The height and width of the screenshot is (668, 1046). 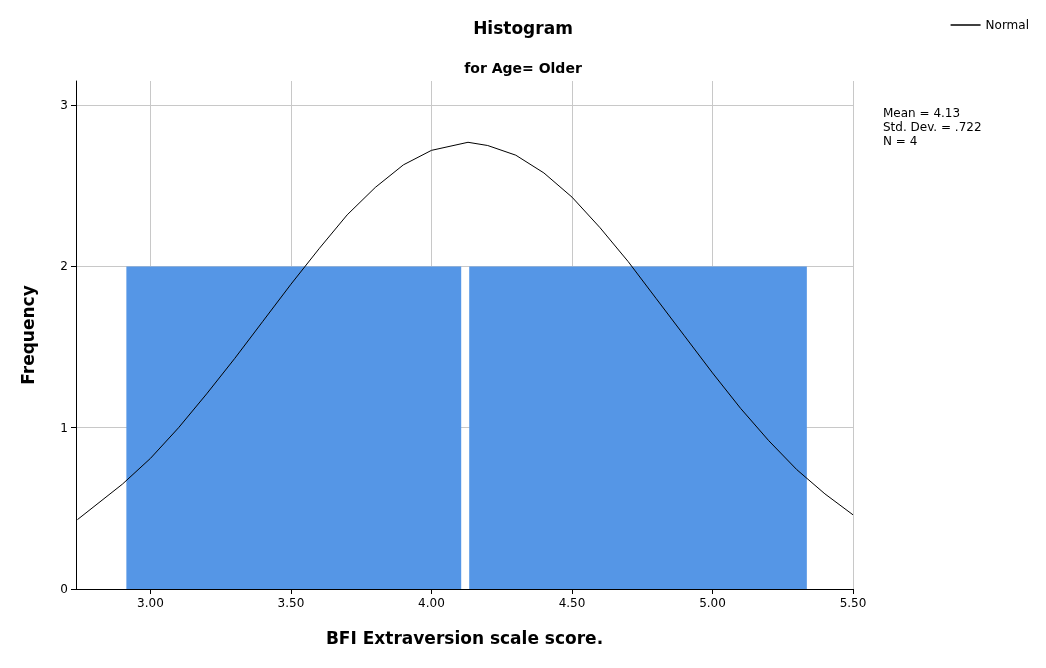 What do you see at coordinates (1007, 25) in the screenshot?
I see `legend-label: Normal` at bounding box center [1007, 25].